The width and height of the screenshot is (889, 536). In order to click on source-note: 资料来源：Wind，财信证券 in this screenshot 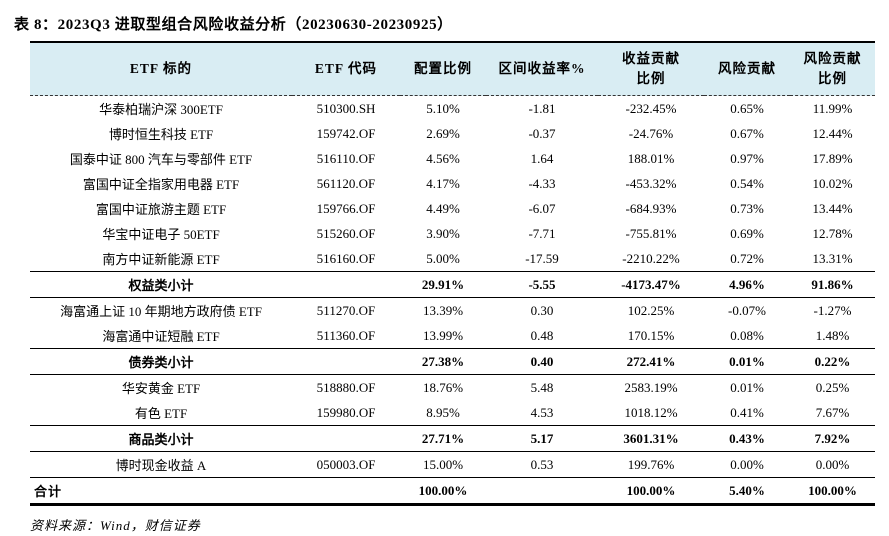, I will do `click(115, 525)`.